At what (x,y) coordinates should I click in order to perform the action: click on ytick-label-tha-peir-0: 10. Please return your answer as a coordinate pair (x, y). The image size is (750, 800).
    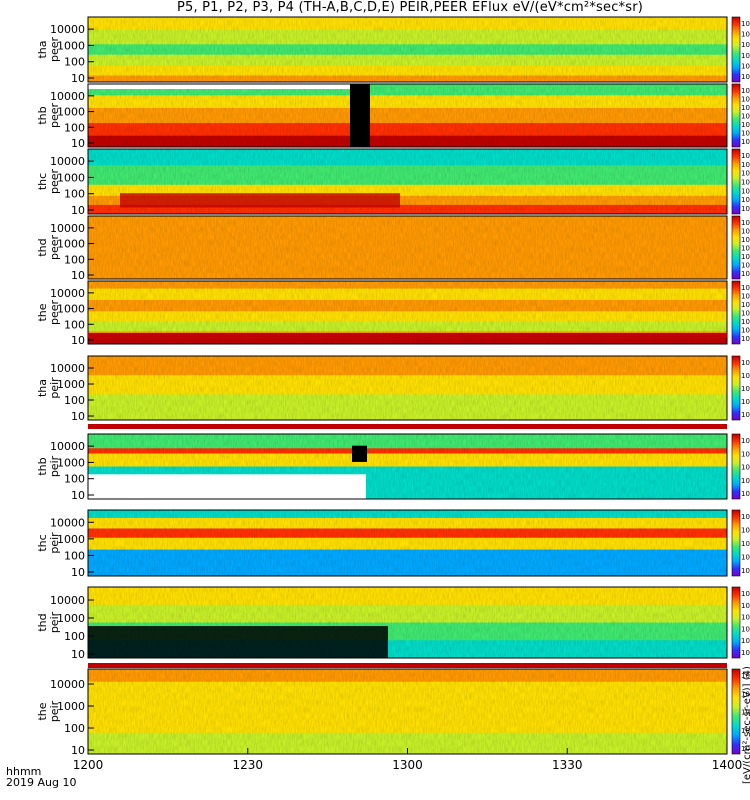
    Looking at the image, I should click on (78, 416).